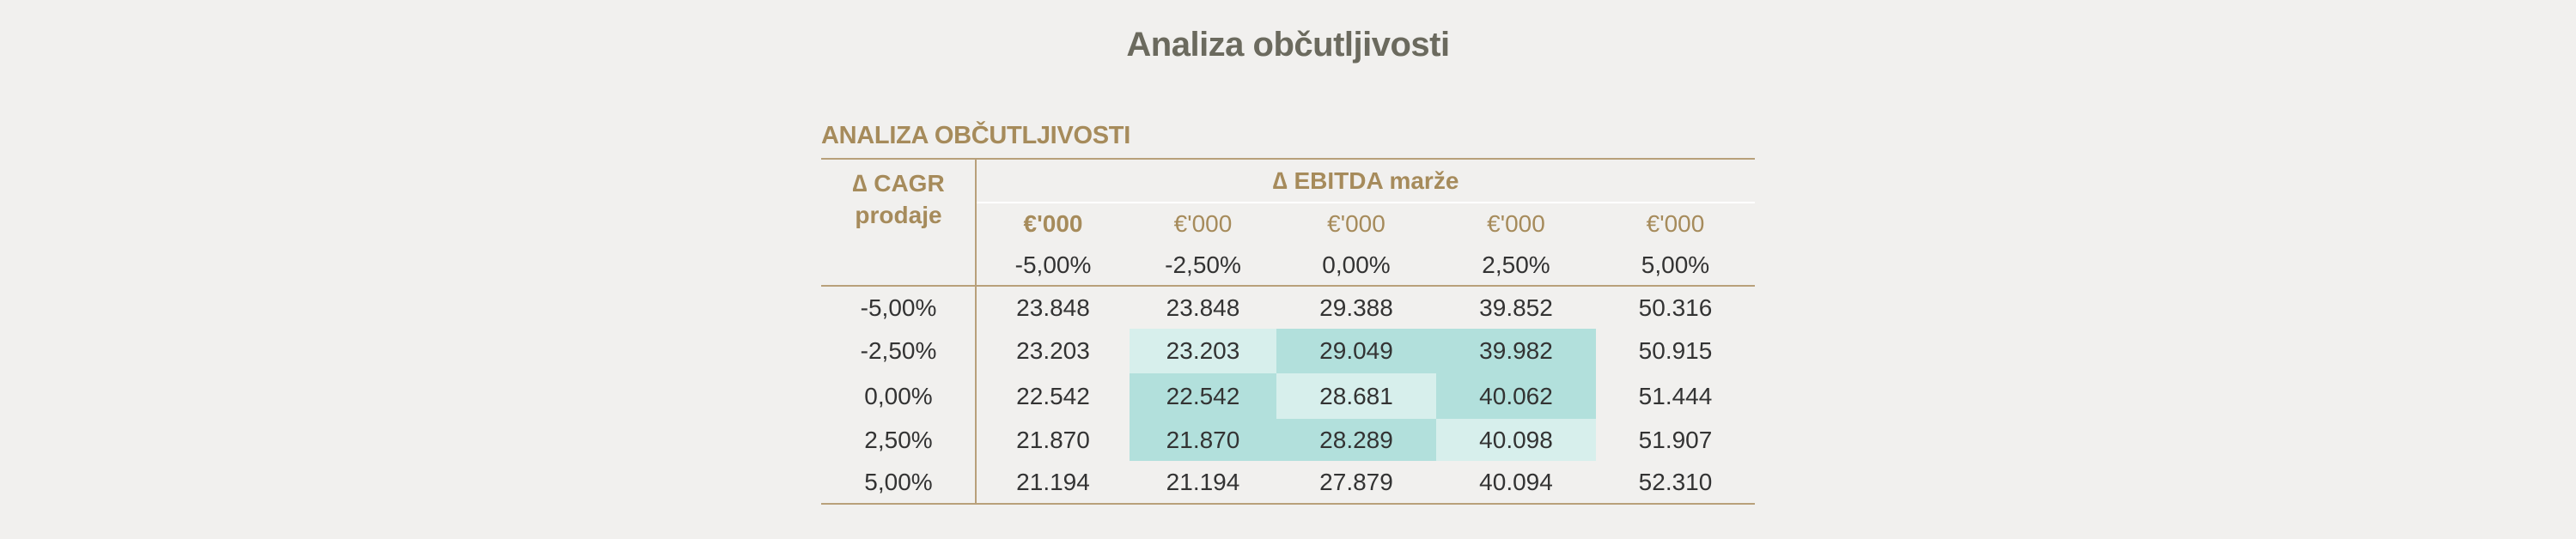  What do you see at coordinates (898, 439) in the screenshot?
I see `row-label: 2,50%` at bounding box center [898, 439].